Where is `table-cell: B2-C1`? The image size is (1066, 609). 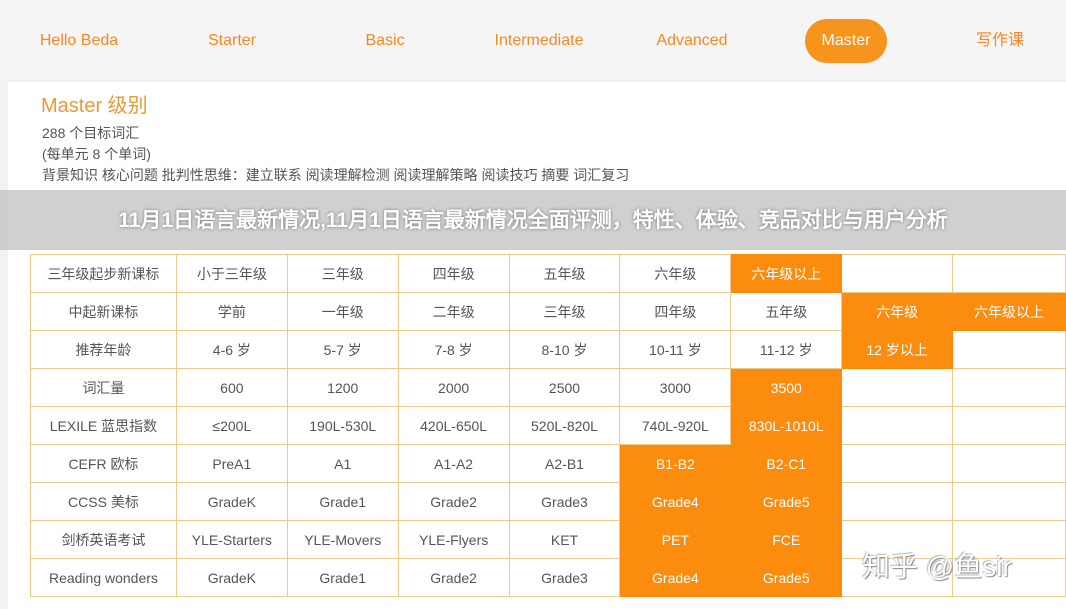
table-cell: B2-C1 is located at coordinates (786, 463).